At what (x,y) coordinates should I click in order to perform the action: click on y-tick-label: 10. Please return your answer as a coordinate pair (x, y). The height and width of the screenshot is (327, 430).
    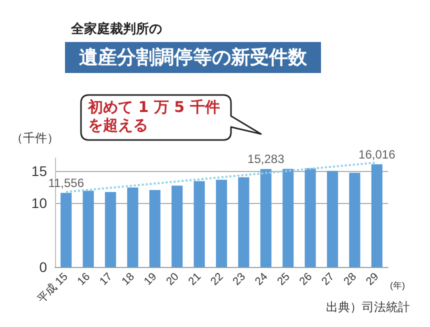
    Looking at the image, I should click on (39, 202).